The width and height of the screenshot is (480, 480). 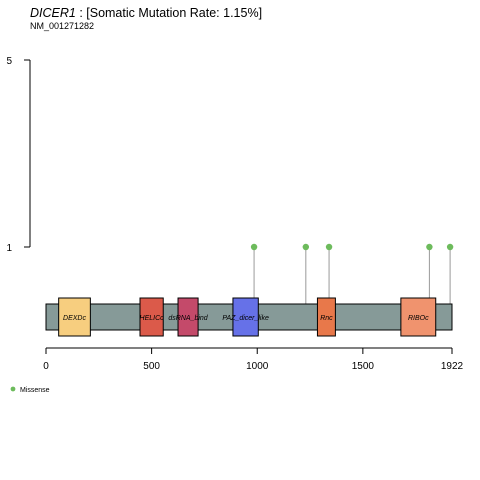 I want to click on domain-label-dsrna-bind: dsRNA_bind, so click(x=188, y=318).